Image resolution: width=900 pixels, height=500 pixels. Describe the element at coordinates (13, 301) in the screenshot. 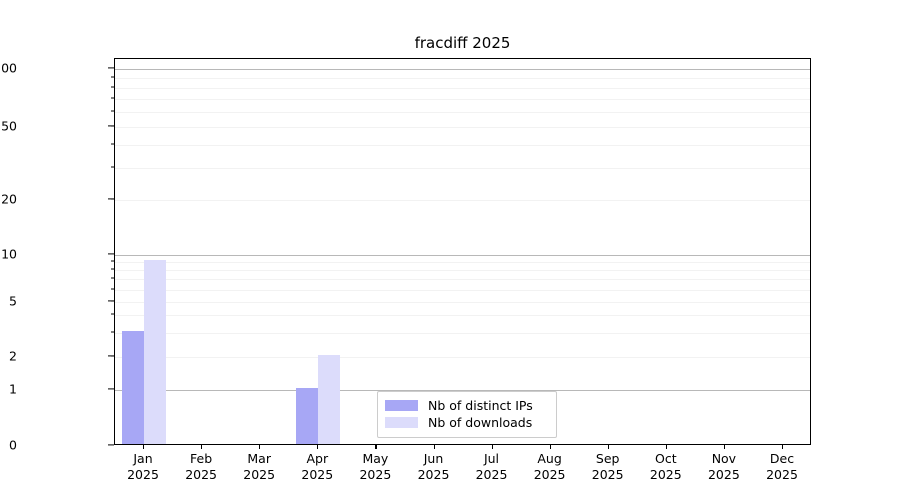

I see `y-tick-label: 5` at that location.